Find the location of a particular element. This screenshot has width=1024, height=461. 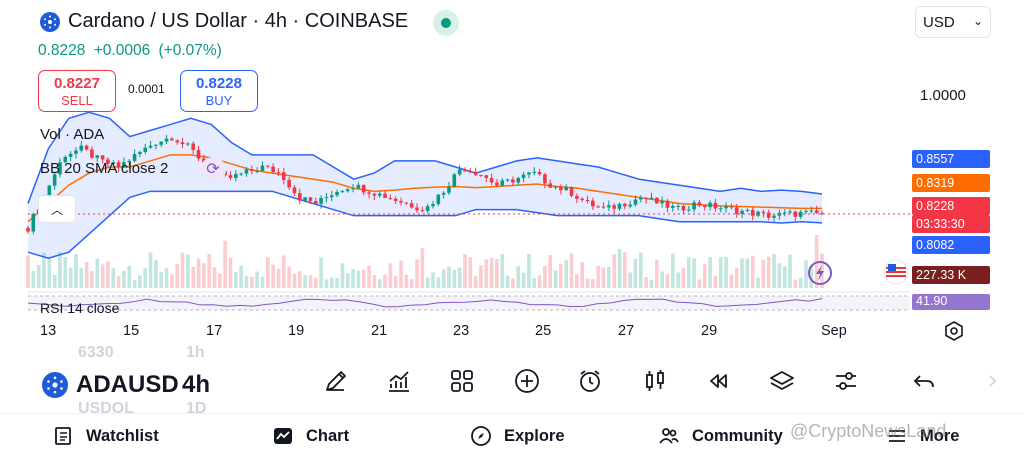

sell-button: 0.8227 SELL is located at coordinates (77, 91).